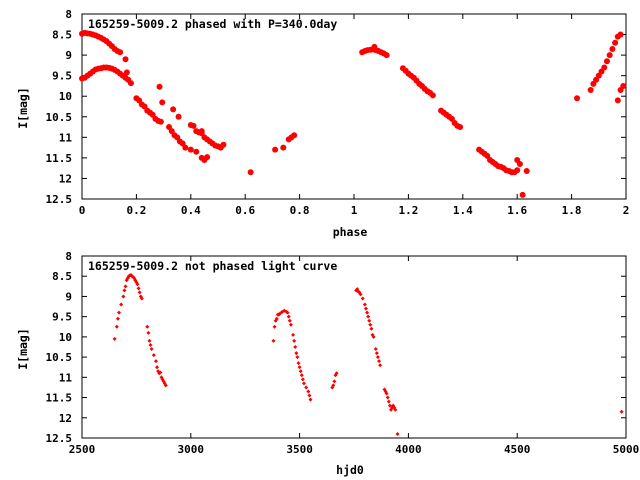  What do you see at coordinates (408, 449) in the screenshot?
I see `x-tick-label: 4000` at bounding box center [408, 449].